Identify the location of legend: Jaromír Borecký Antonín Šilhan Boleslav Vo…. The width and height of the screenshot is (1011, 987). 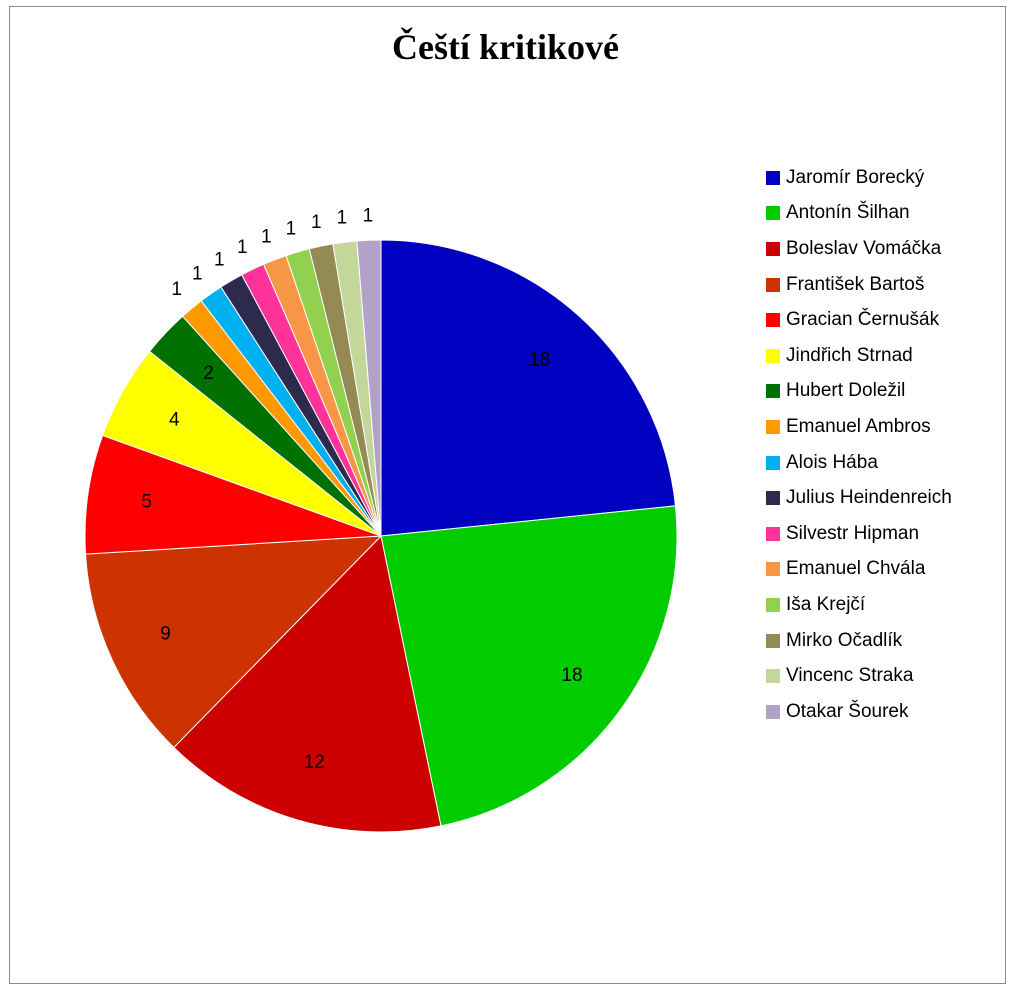
(886, 445).